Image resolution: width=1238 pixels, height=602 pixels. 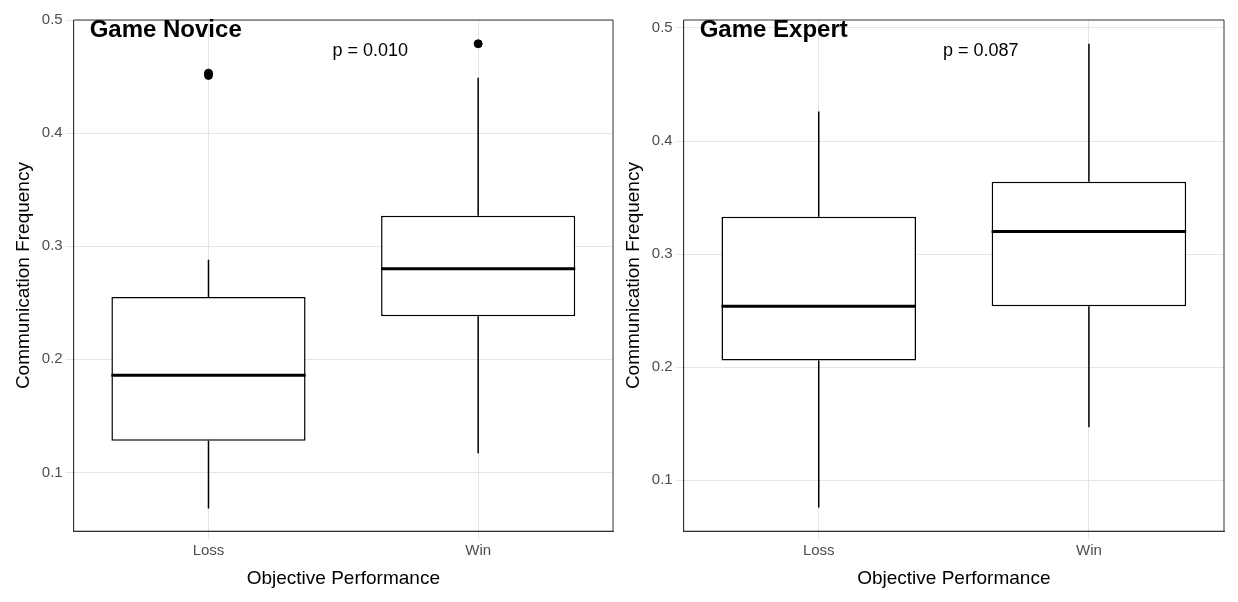 I want to click on annotation: p = 0.087, so click(x=981, y=49).